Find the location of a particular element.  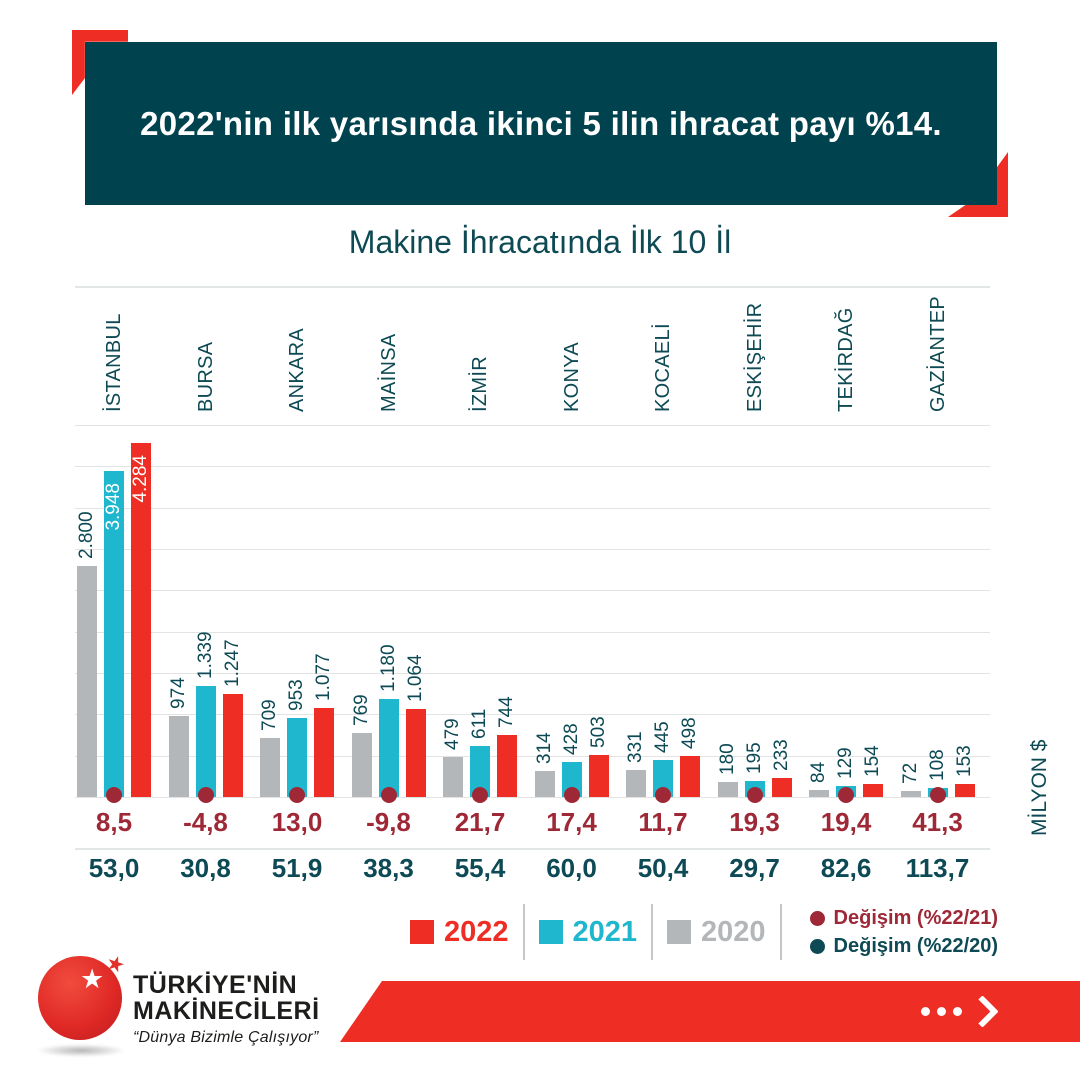

change-22-20-value: 113,7 is located at coordinates (937, 868).